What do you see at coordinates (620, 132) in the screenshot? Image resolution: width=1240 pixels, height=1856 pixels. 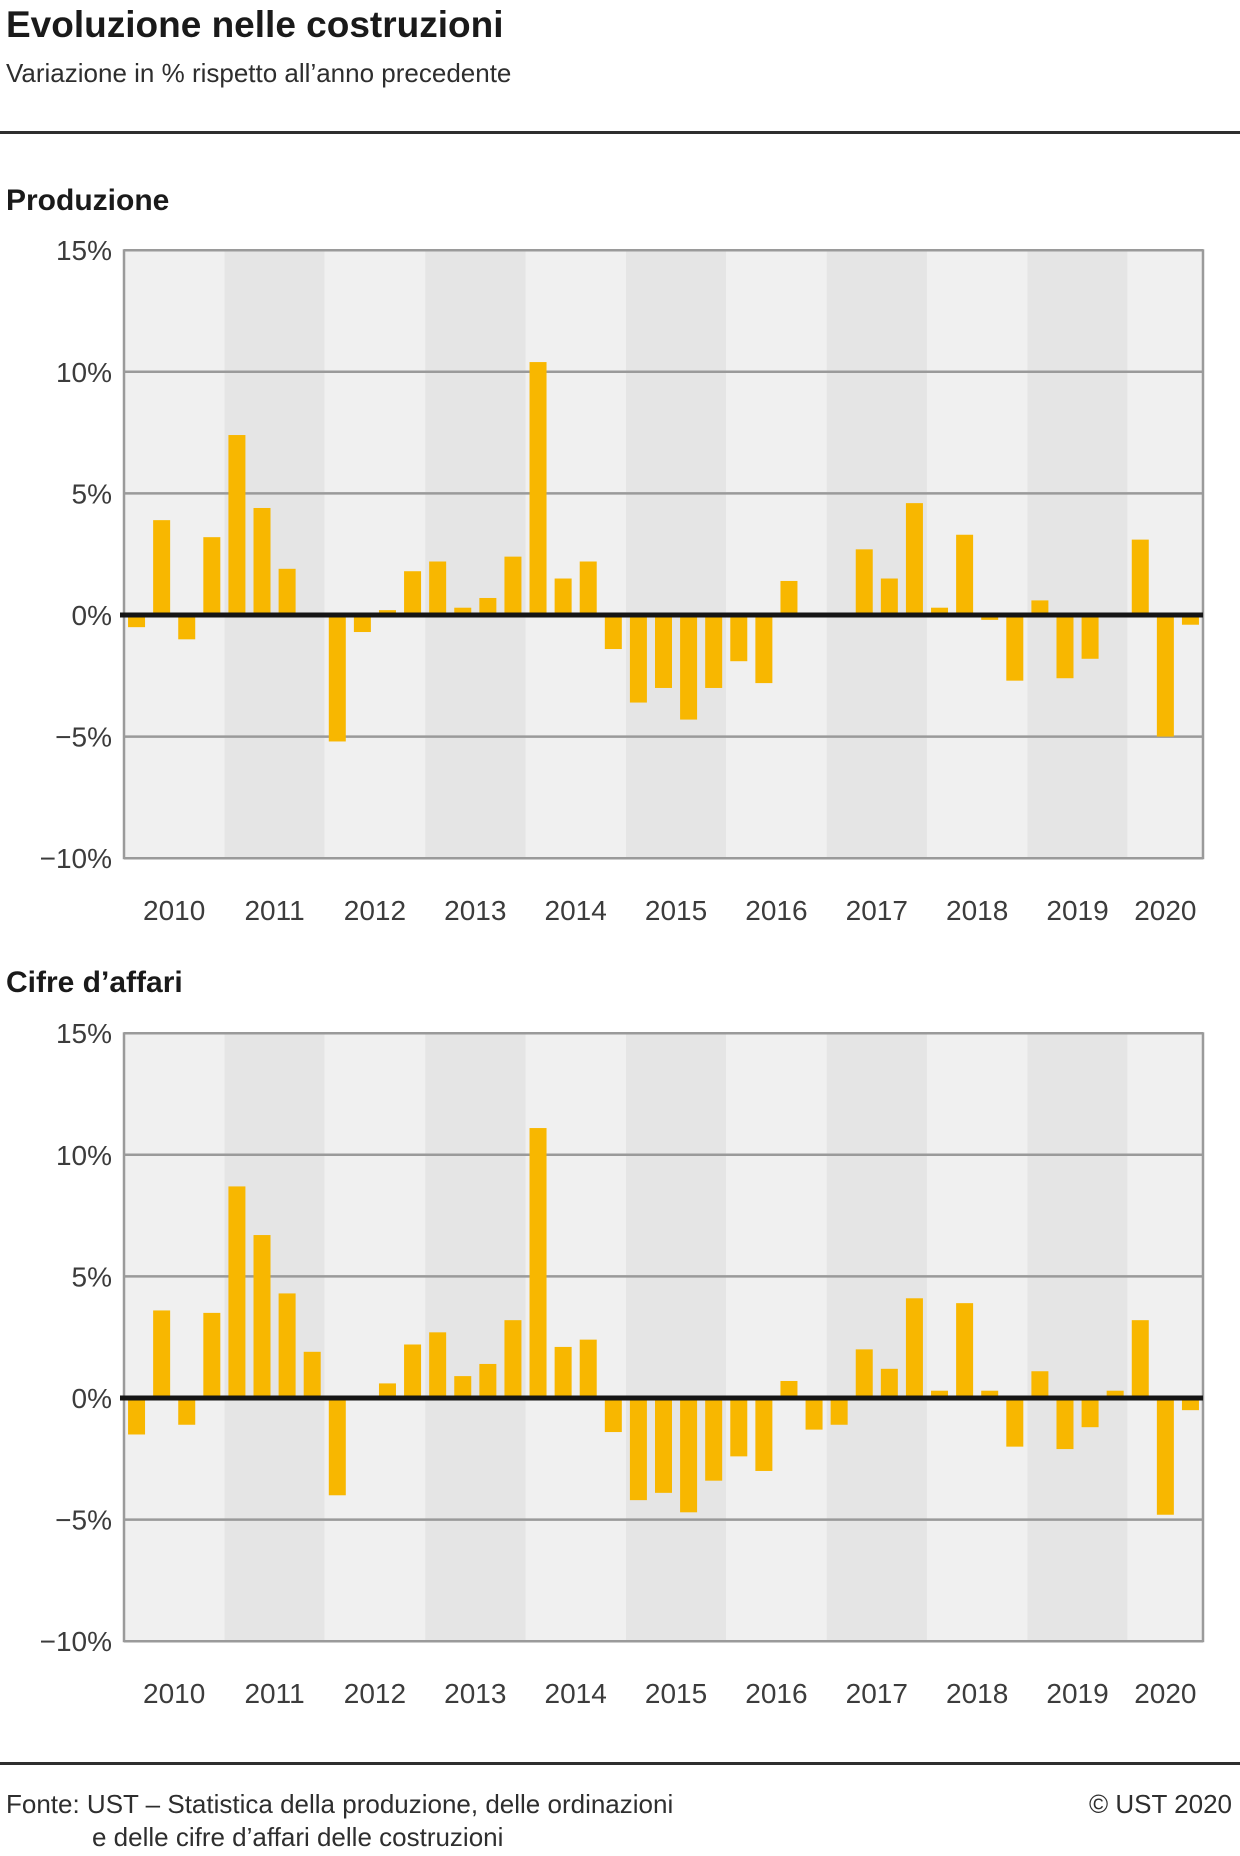 I see `header-divider` at bounding box center [620, 132].